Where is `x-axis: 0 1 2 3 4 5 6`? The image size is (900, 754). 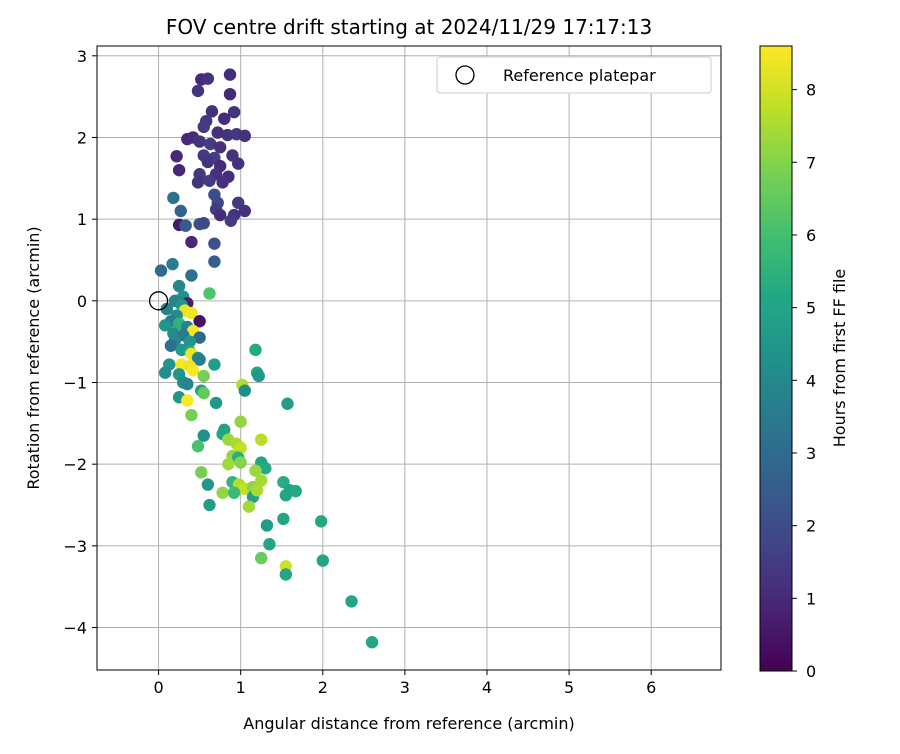
x-axis: 0 1 2 3 4 5 6 is located at coordinates (404, 683).